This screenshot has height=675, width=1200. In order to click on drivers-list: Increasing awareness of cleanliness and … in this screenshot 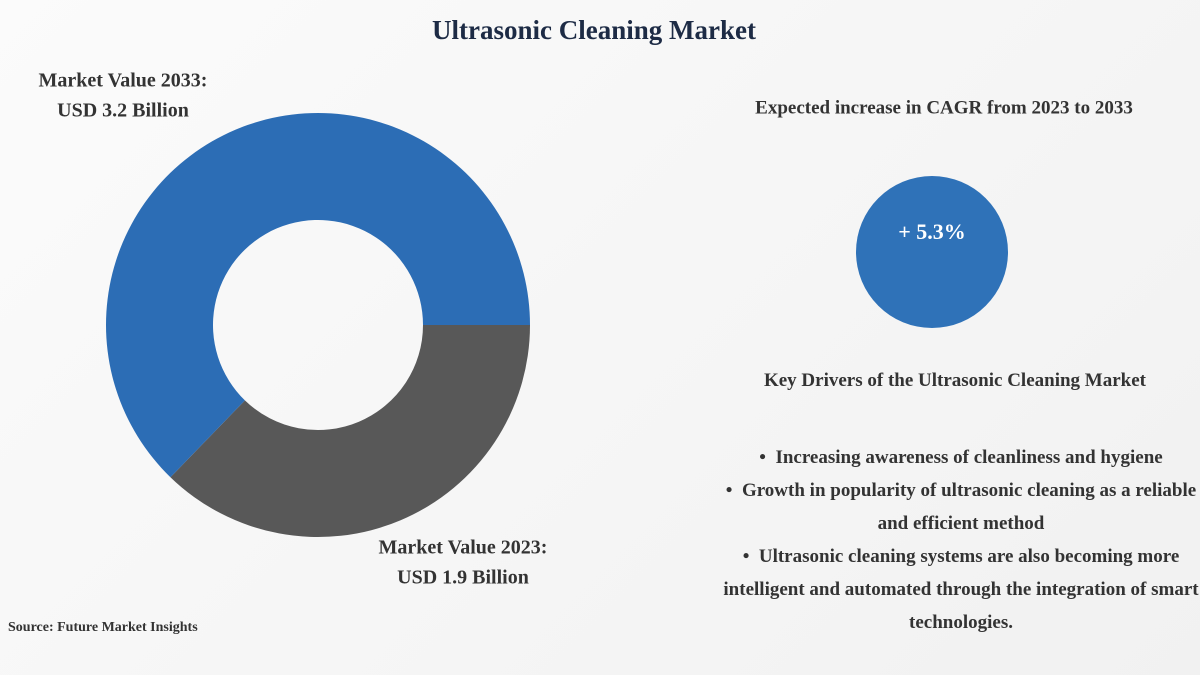, I will do `click(961, 540)`.